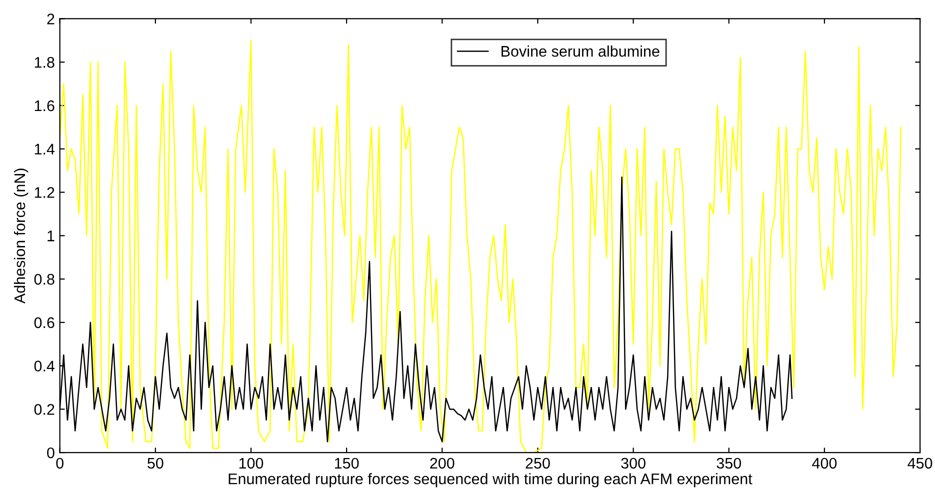 This screenshot has width=935, height=493. What do you see at coordinates (581, 51) in the screenshot?
I see `legend-label: Bovine serum albumine` at bounding box center [581, 51].